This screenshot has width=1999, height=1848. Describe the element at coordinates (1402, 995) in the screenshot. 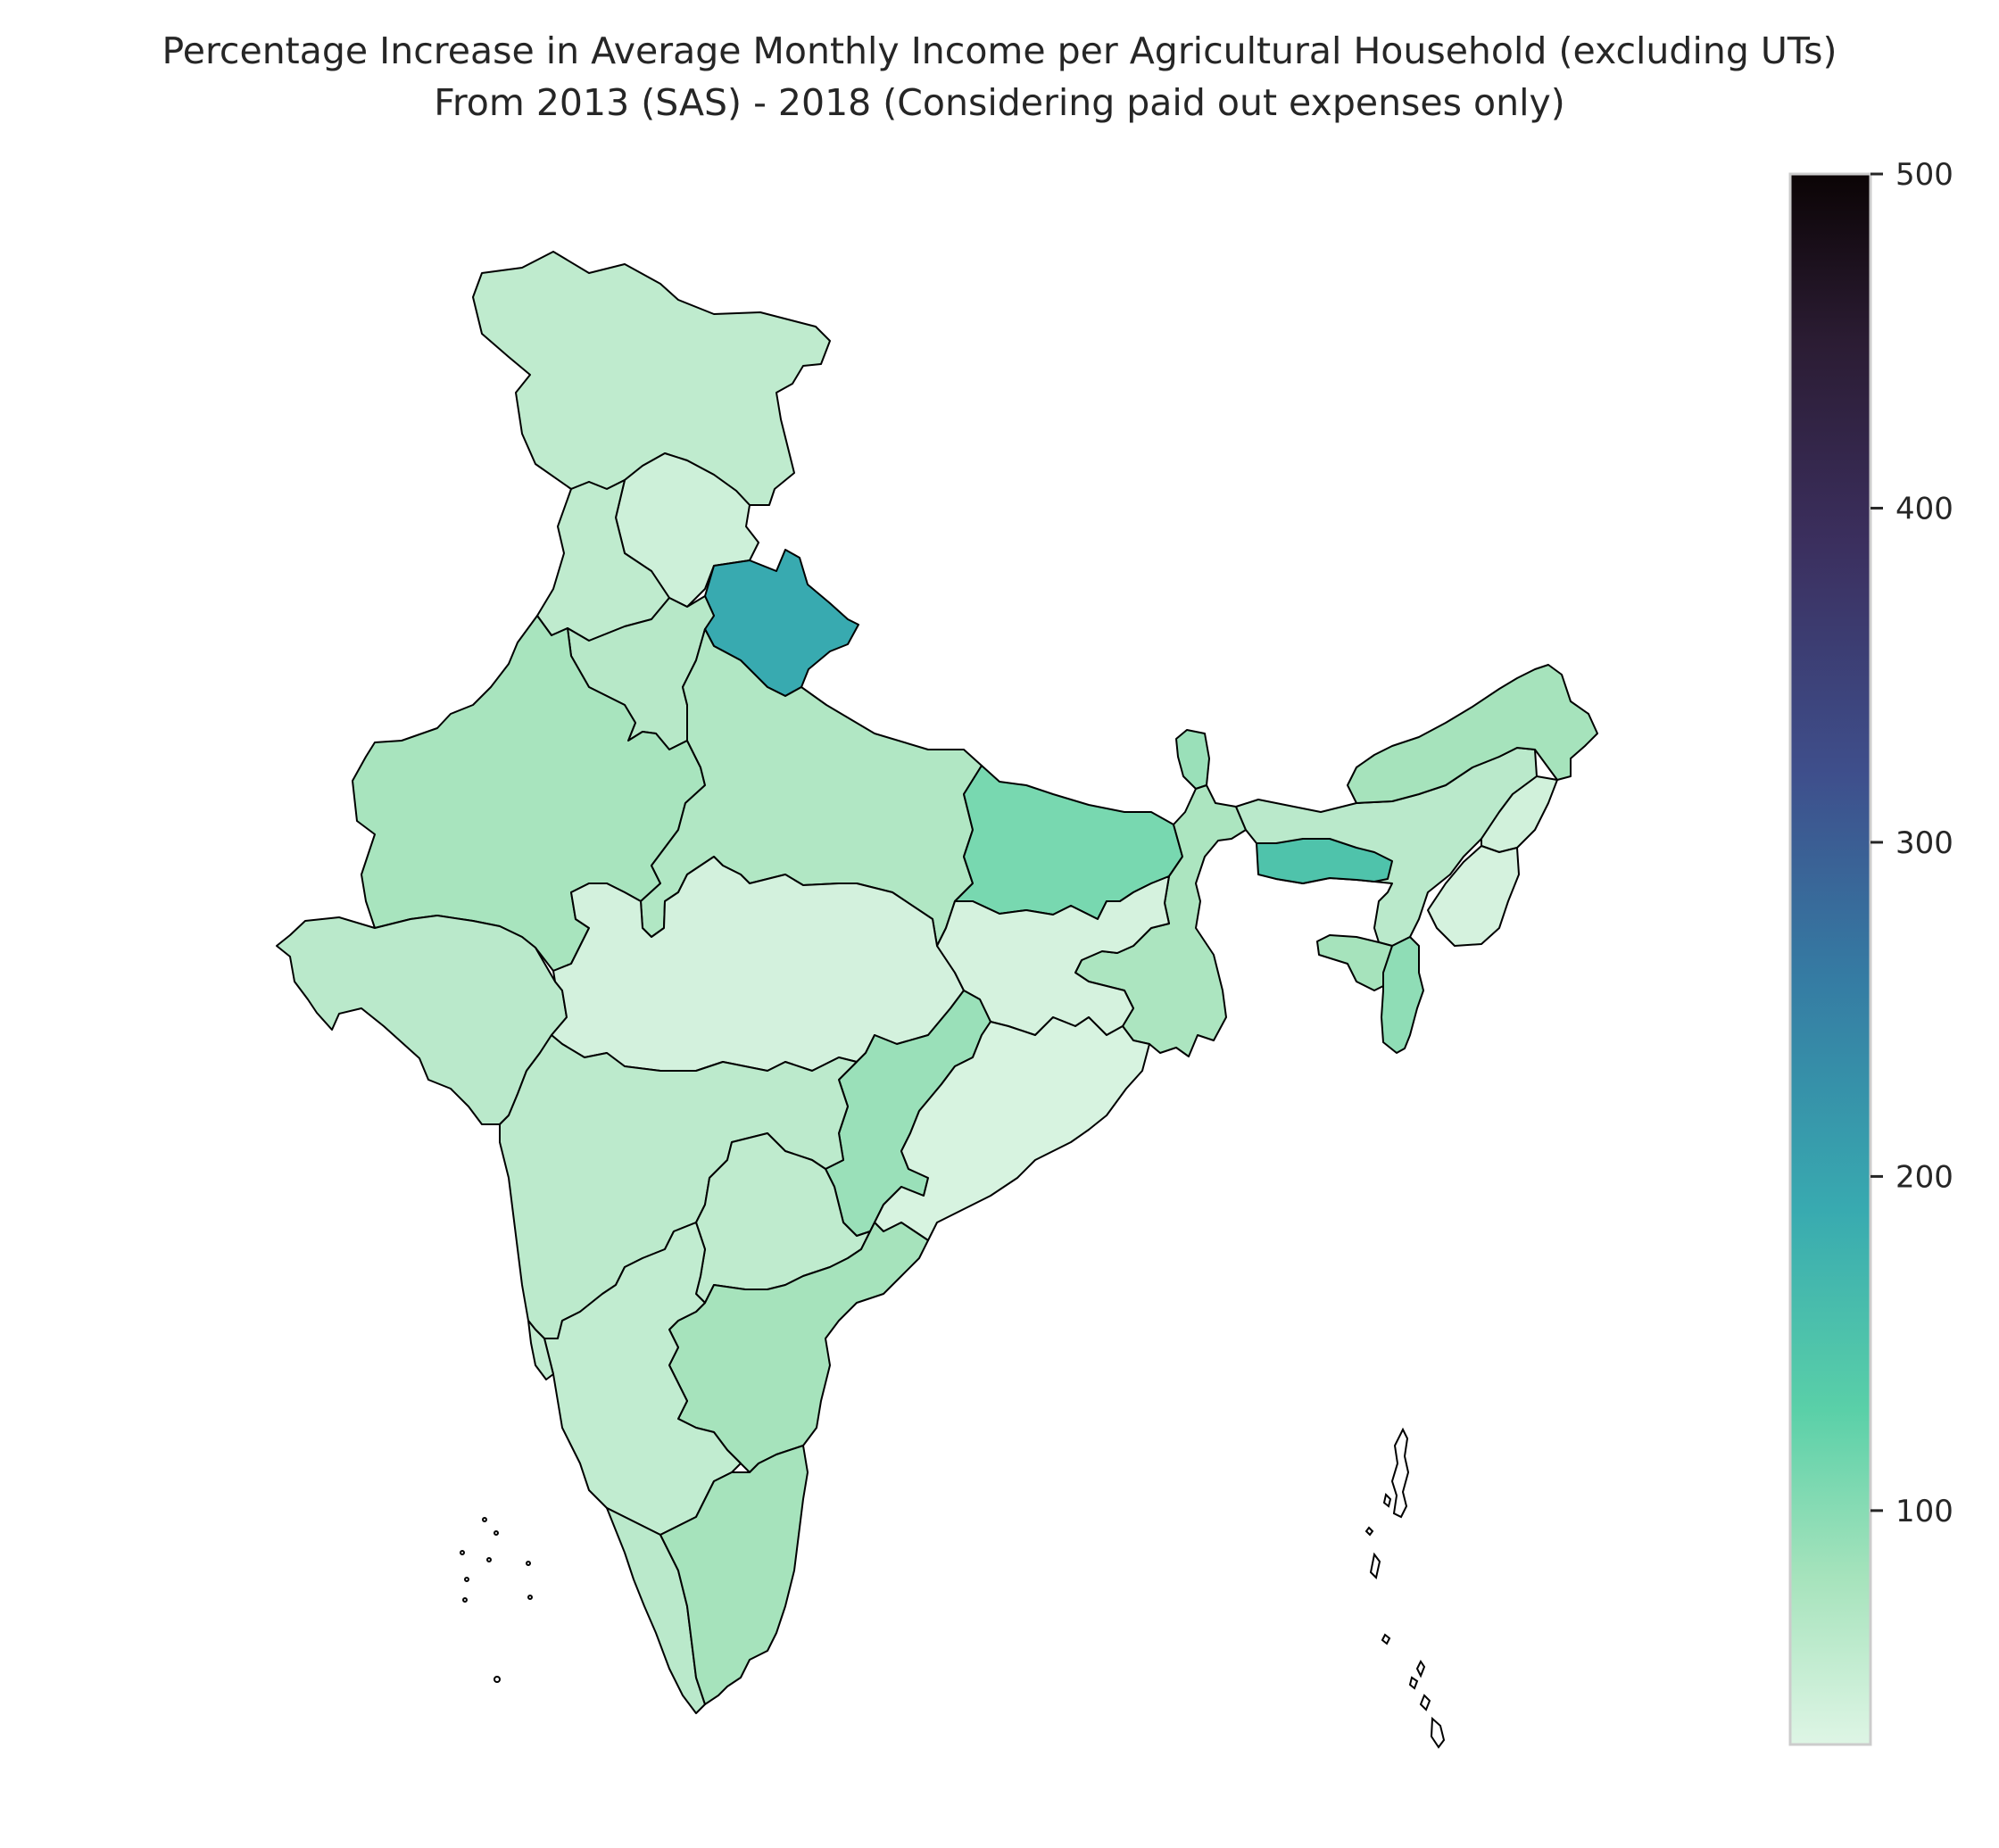

I see `state-mizoram: Mizoram` at that location.